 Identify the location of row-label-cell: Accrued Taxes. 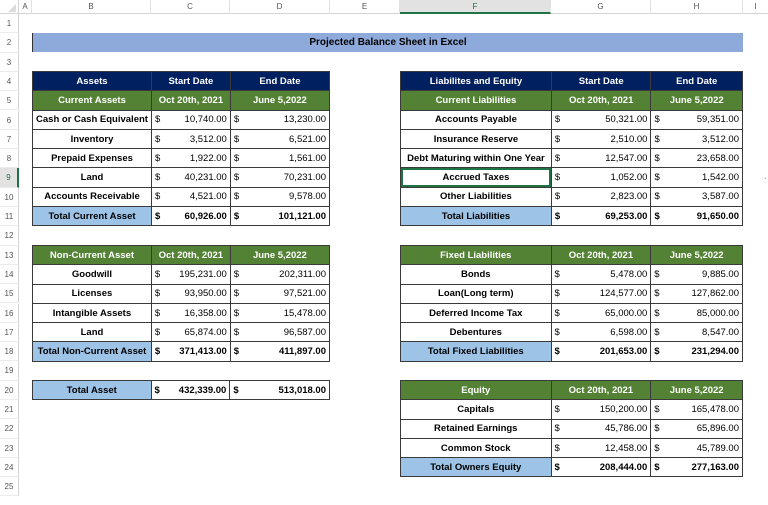
(476, 177).